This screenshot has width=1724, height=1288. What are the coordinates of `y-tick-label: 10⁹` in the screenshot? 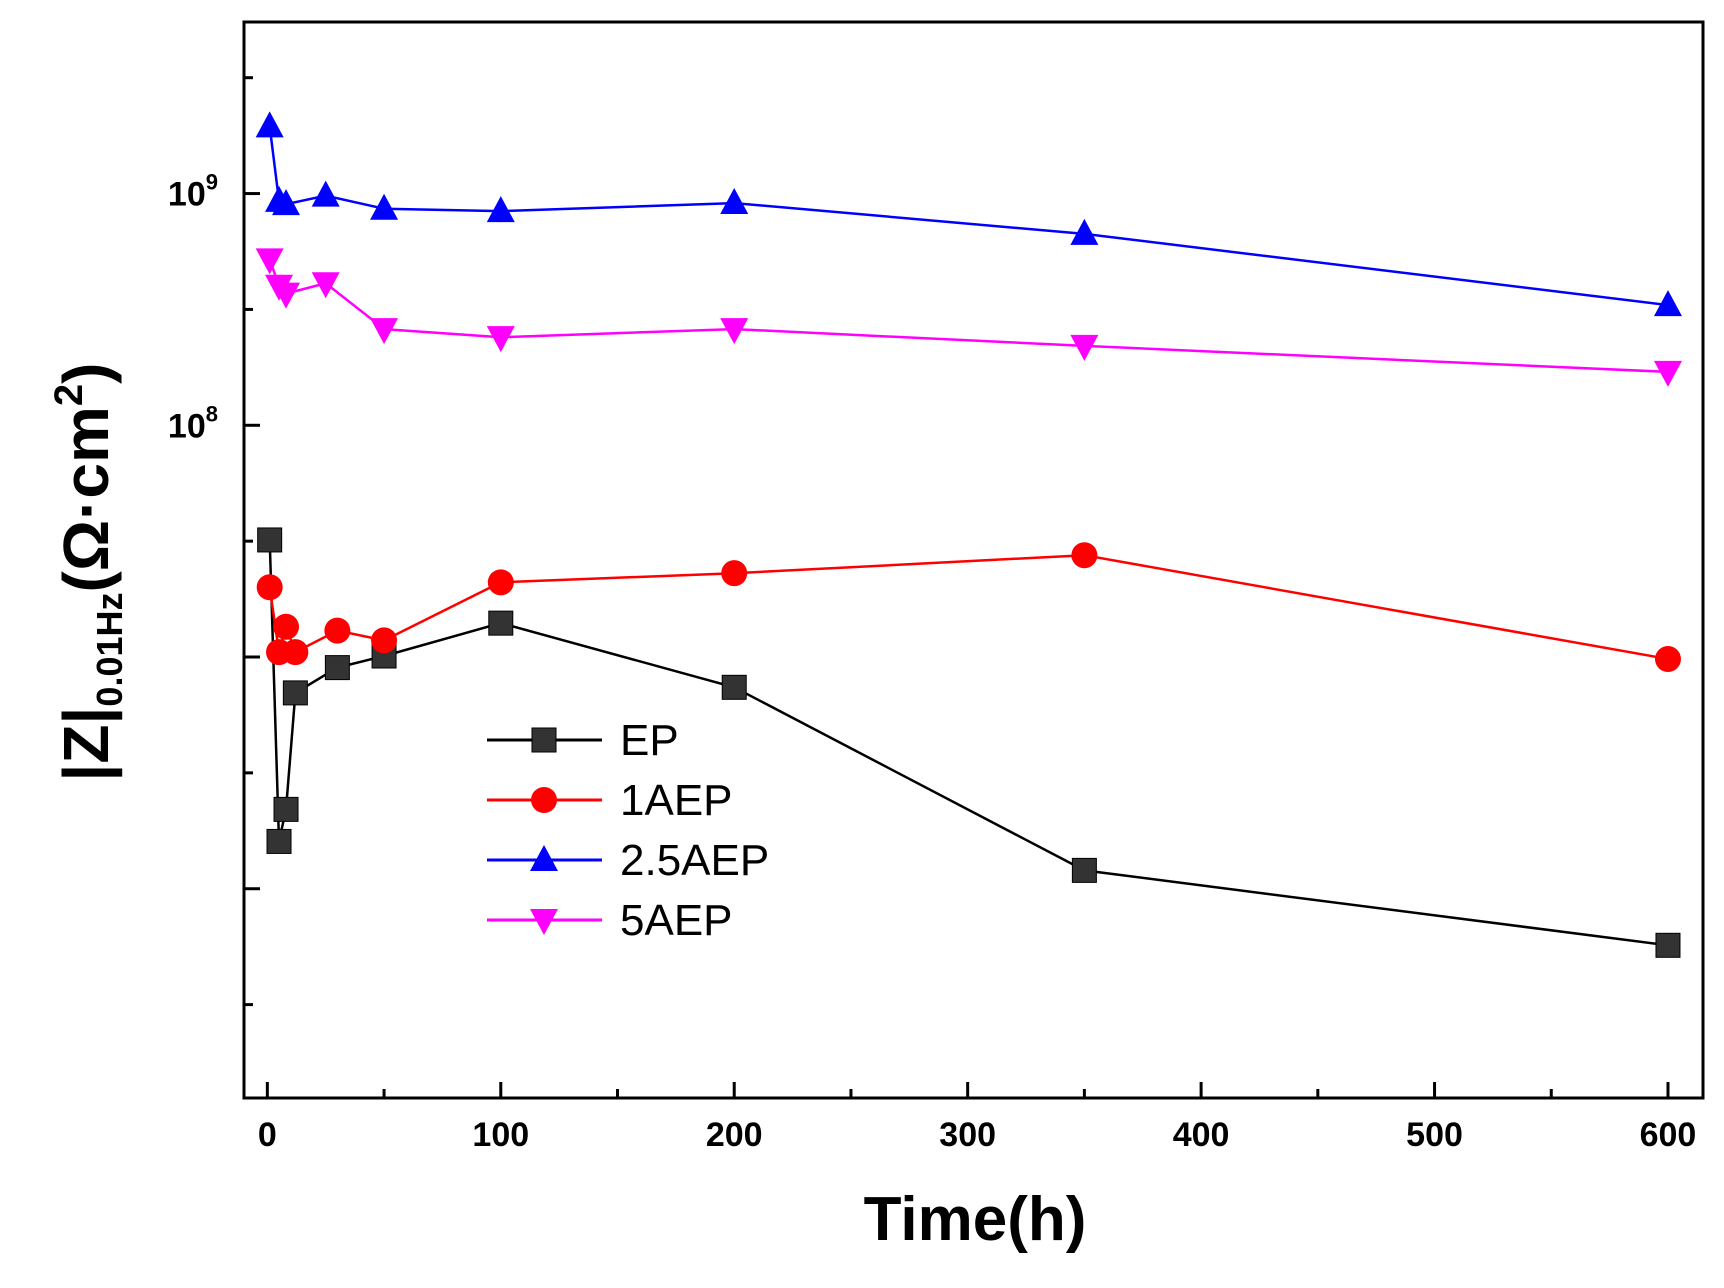 It's located at (193, 192).